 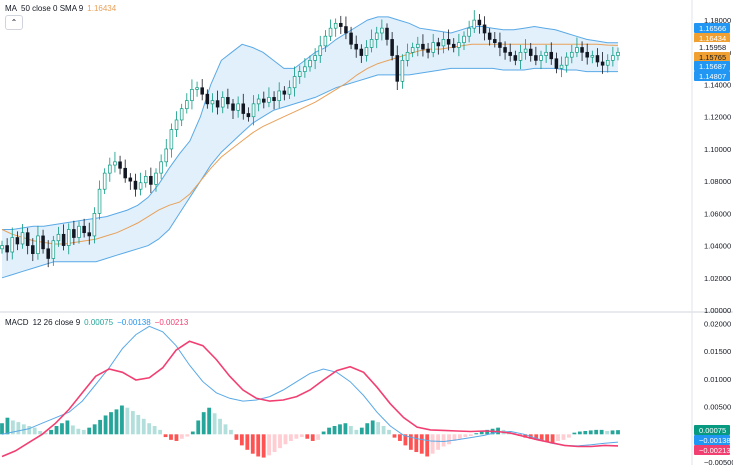 What do you see at coordinates (134, 322) in the screenshot?
I see `macd-legend-v2: −0.00138` at bounding box center [134, 322].